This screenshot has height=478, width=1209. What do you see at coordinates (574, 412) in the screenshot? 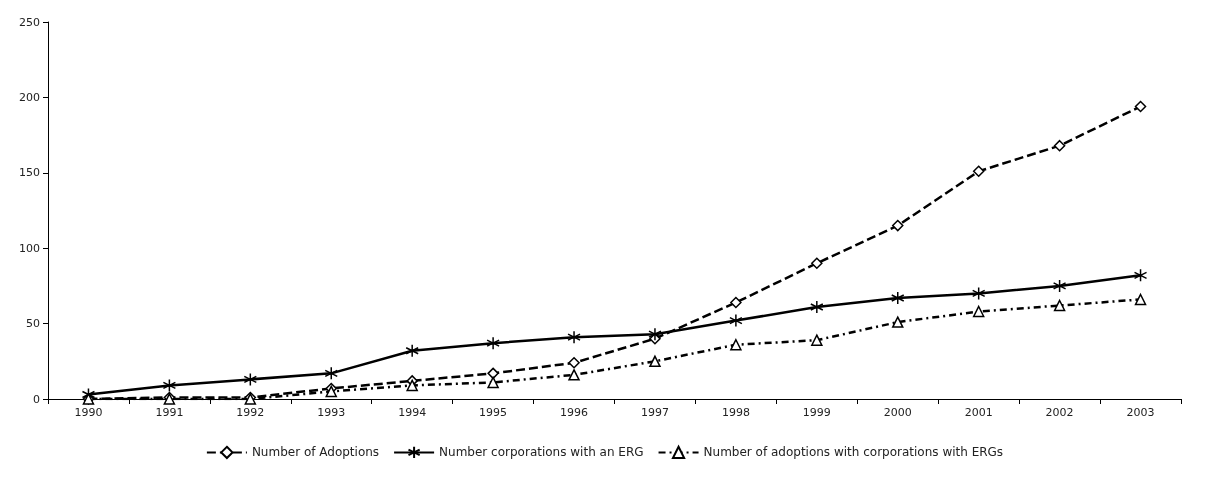
I see `x-tick-label: 1996` at bounding box center [574, 412].